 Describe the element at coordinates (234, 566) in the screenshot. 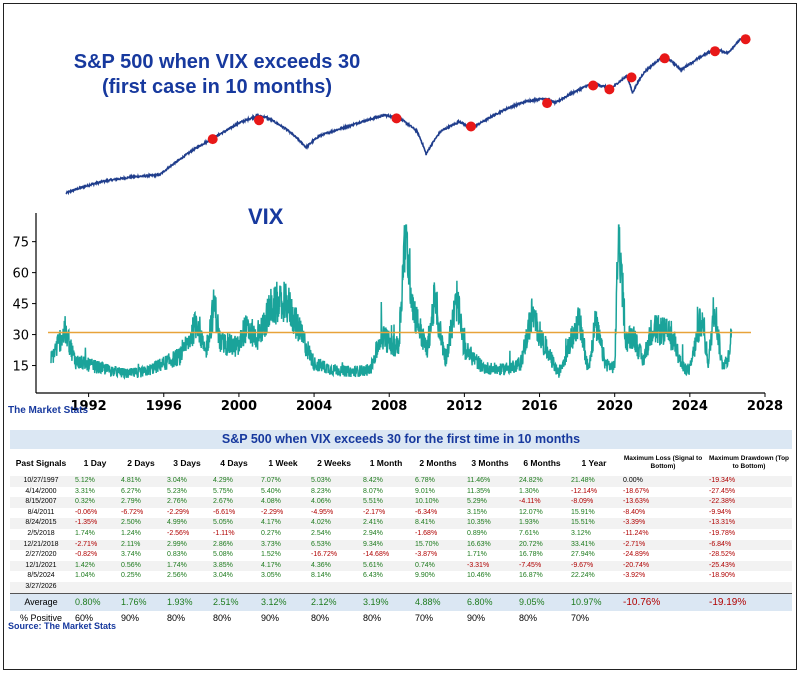

I see `return-cell: 3.85%` at that location.